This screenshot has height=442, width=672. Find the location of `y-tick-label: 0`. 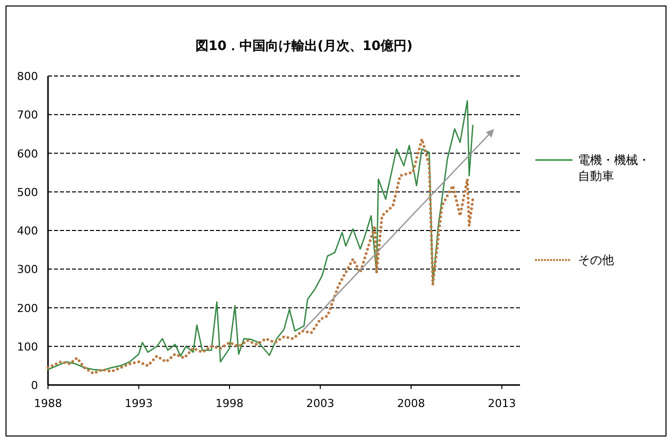

y-tick-label: 0 is located at coordinates (34, 385).